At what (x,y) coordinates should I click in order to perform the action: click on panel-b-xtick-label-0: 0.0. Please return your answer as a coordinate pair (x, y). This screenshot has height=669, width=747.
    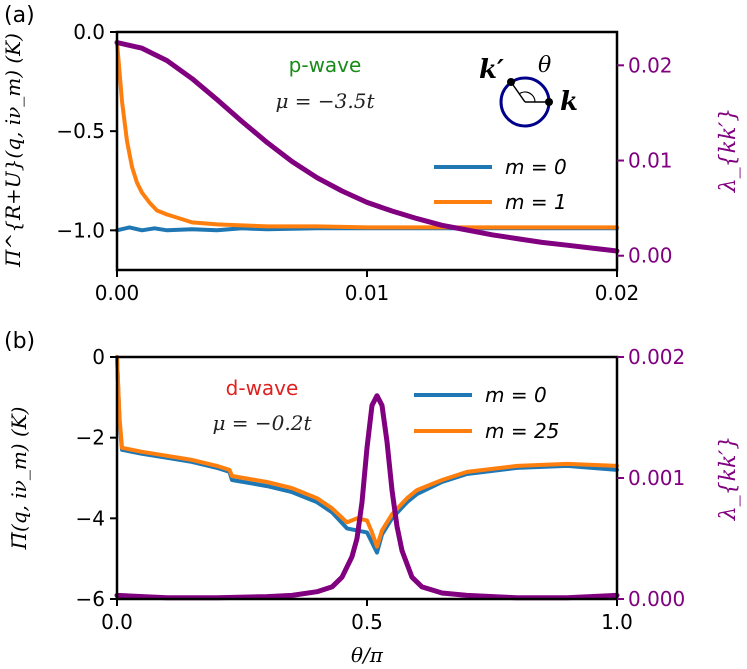
    Looking at the image, I should click on (117, 622).